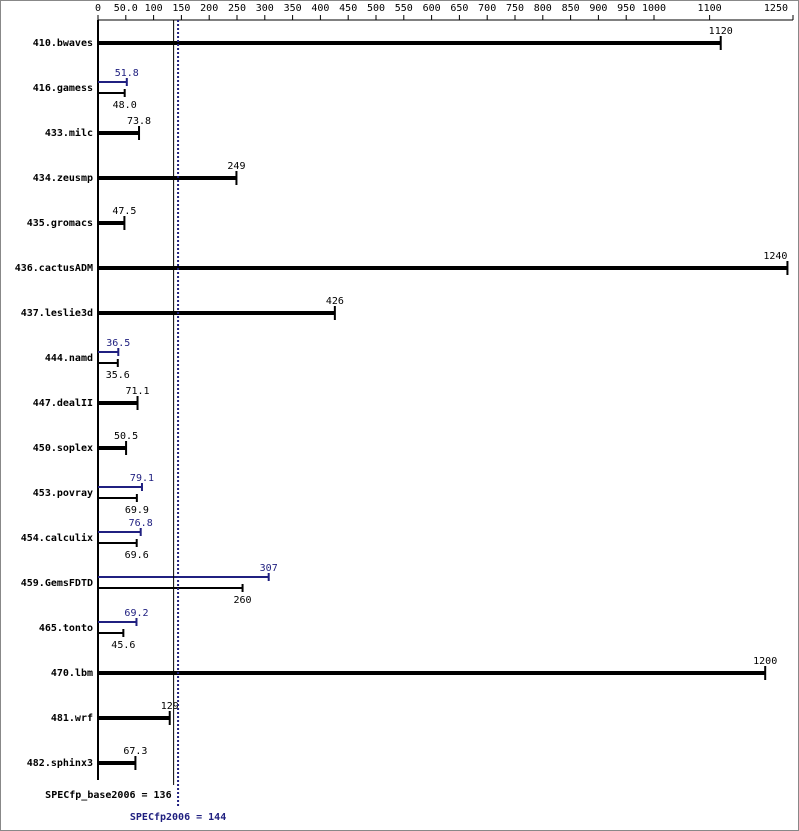 The image size is (799, 831). Describe the element at coordinates (69, 358) in the screenshot. I see `category-label: 444.namd` at that location.